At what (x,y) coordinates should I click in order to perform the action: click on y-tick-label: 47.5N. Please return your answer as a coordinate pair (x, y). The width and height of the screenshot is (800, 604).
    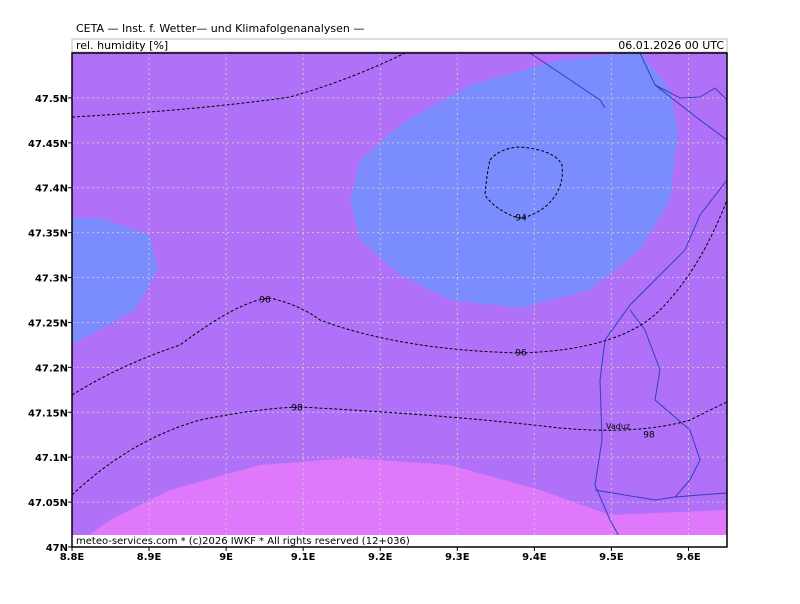
    Looking at the image, I should click on (51, 99).